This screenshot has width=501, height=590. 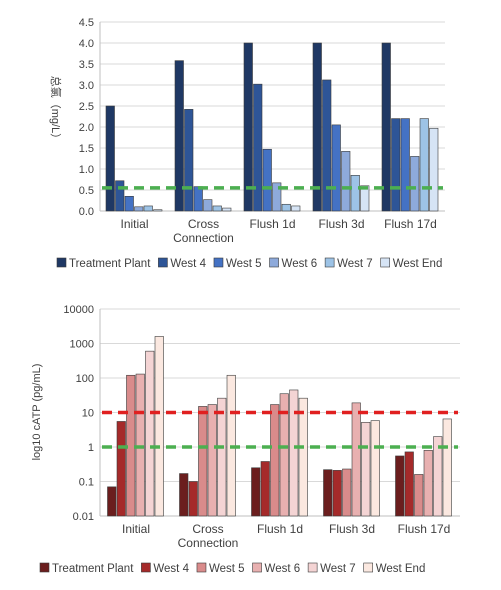 I want to click on y-tick-label: 3.5, so click(x=86, y=65).